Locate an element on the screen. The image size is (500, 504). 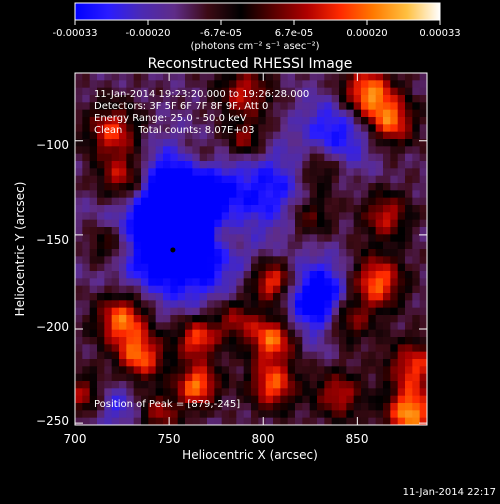
chart-title: Reconstructed RHESSI Image is located at coordinates (250, 64).